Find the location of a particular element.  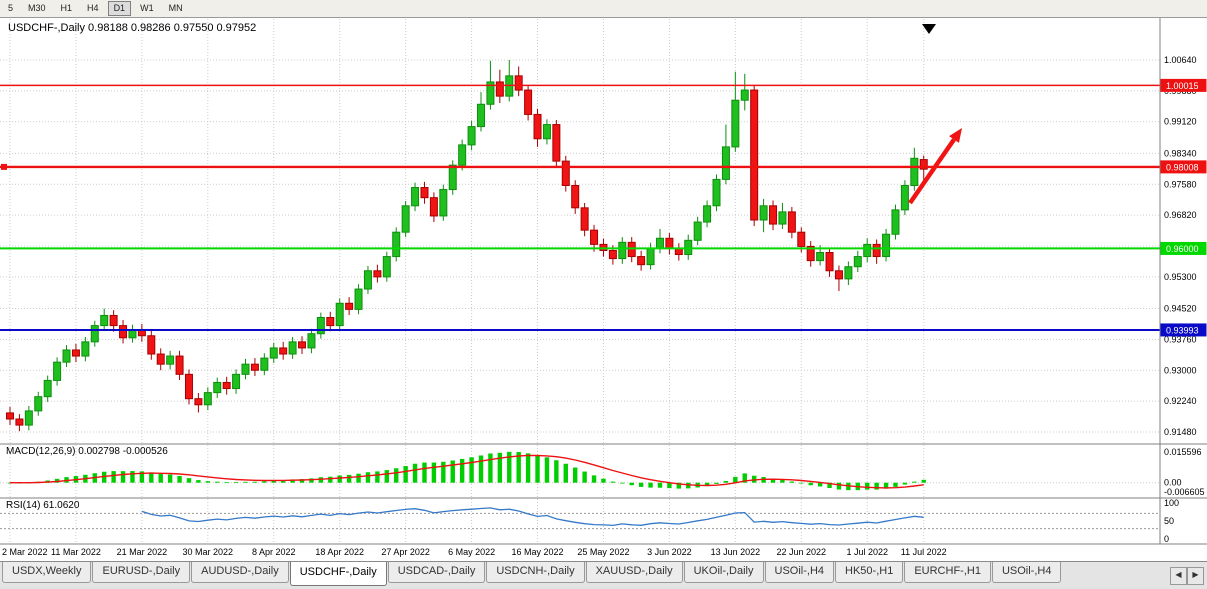

trend-arrow is located at coordinates (935, 166).